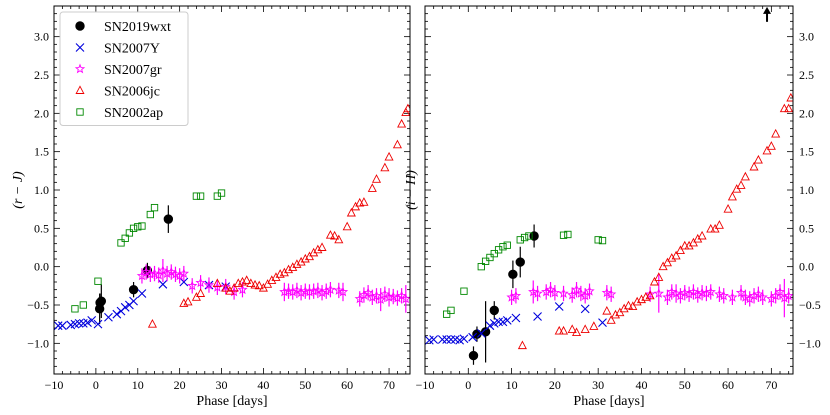 This screenshot has height=415, width=830. I want to click on y-tick-label: 1.5, so click(41, 152).